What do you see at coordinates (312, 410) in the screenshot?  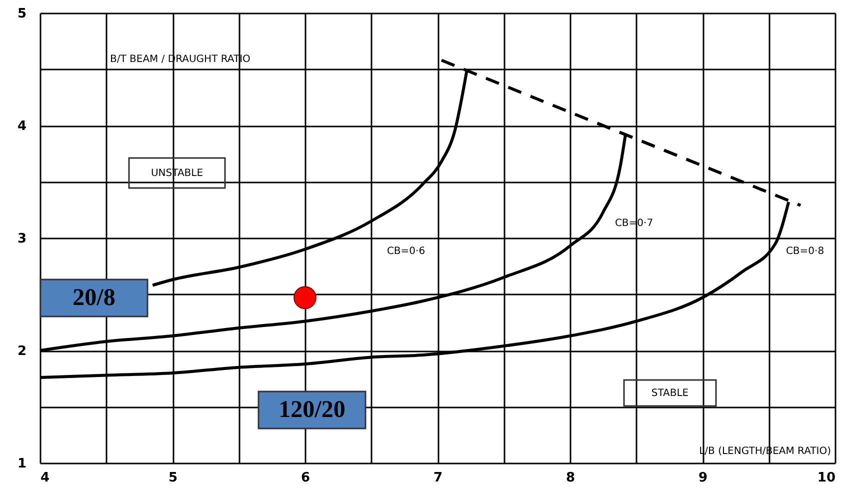 I see `annotation: 120/20` at bounding box center [312, 410].